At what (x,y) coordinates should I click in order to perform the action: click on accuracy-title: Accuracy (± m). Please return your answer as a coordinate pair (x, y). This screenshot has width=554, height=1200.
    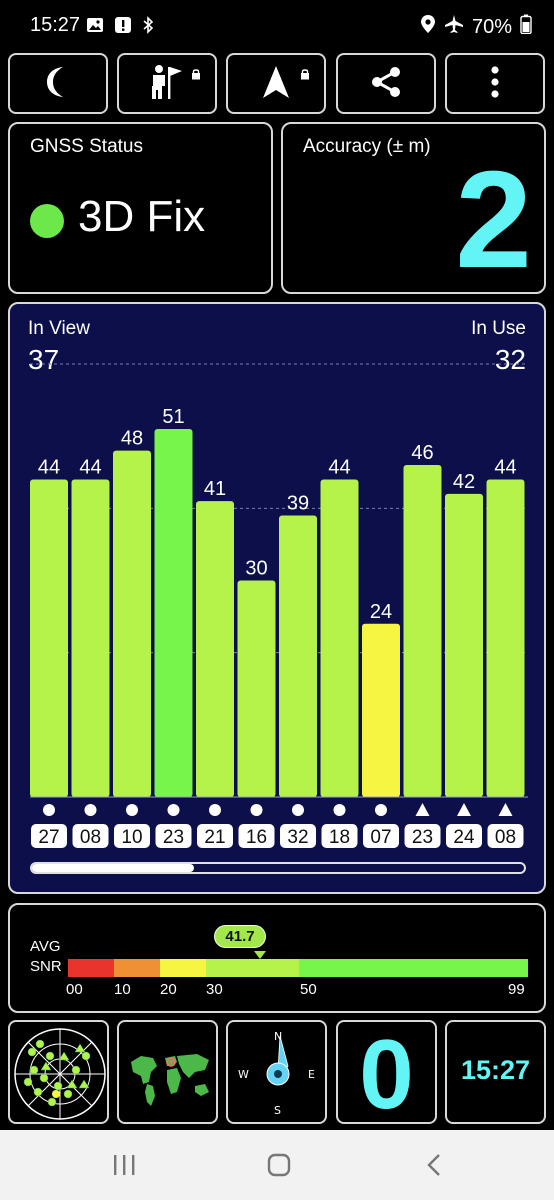
    Looking at the image, I should click on (367, 146).